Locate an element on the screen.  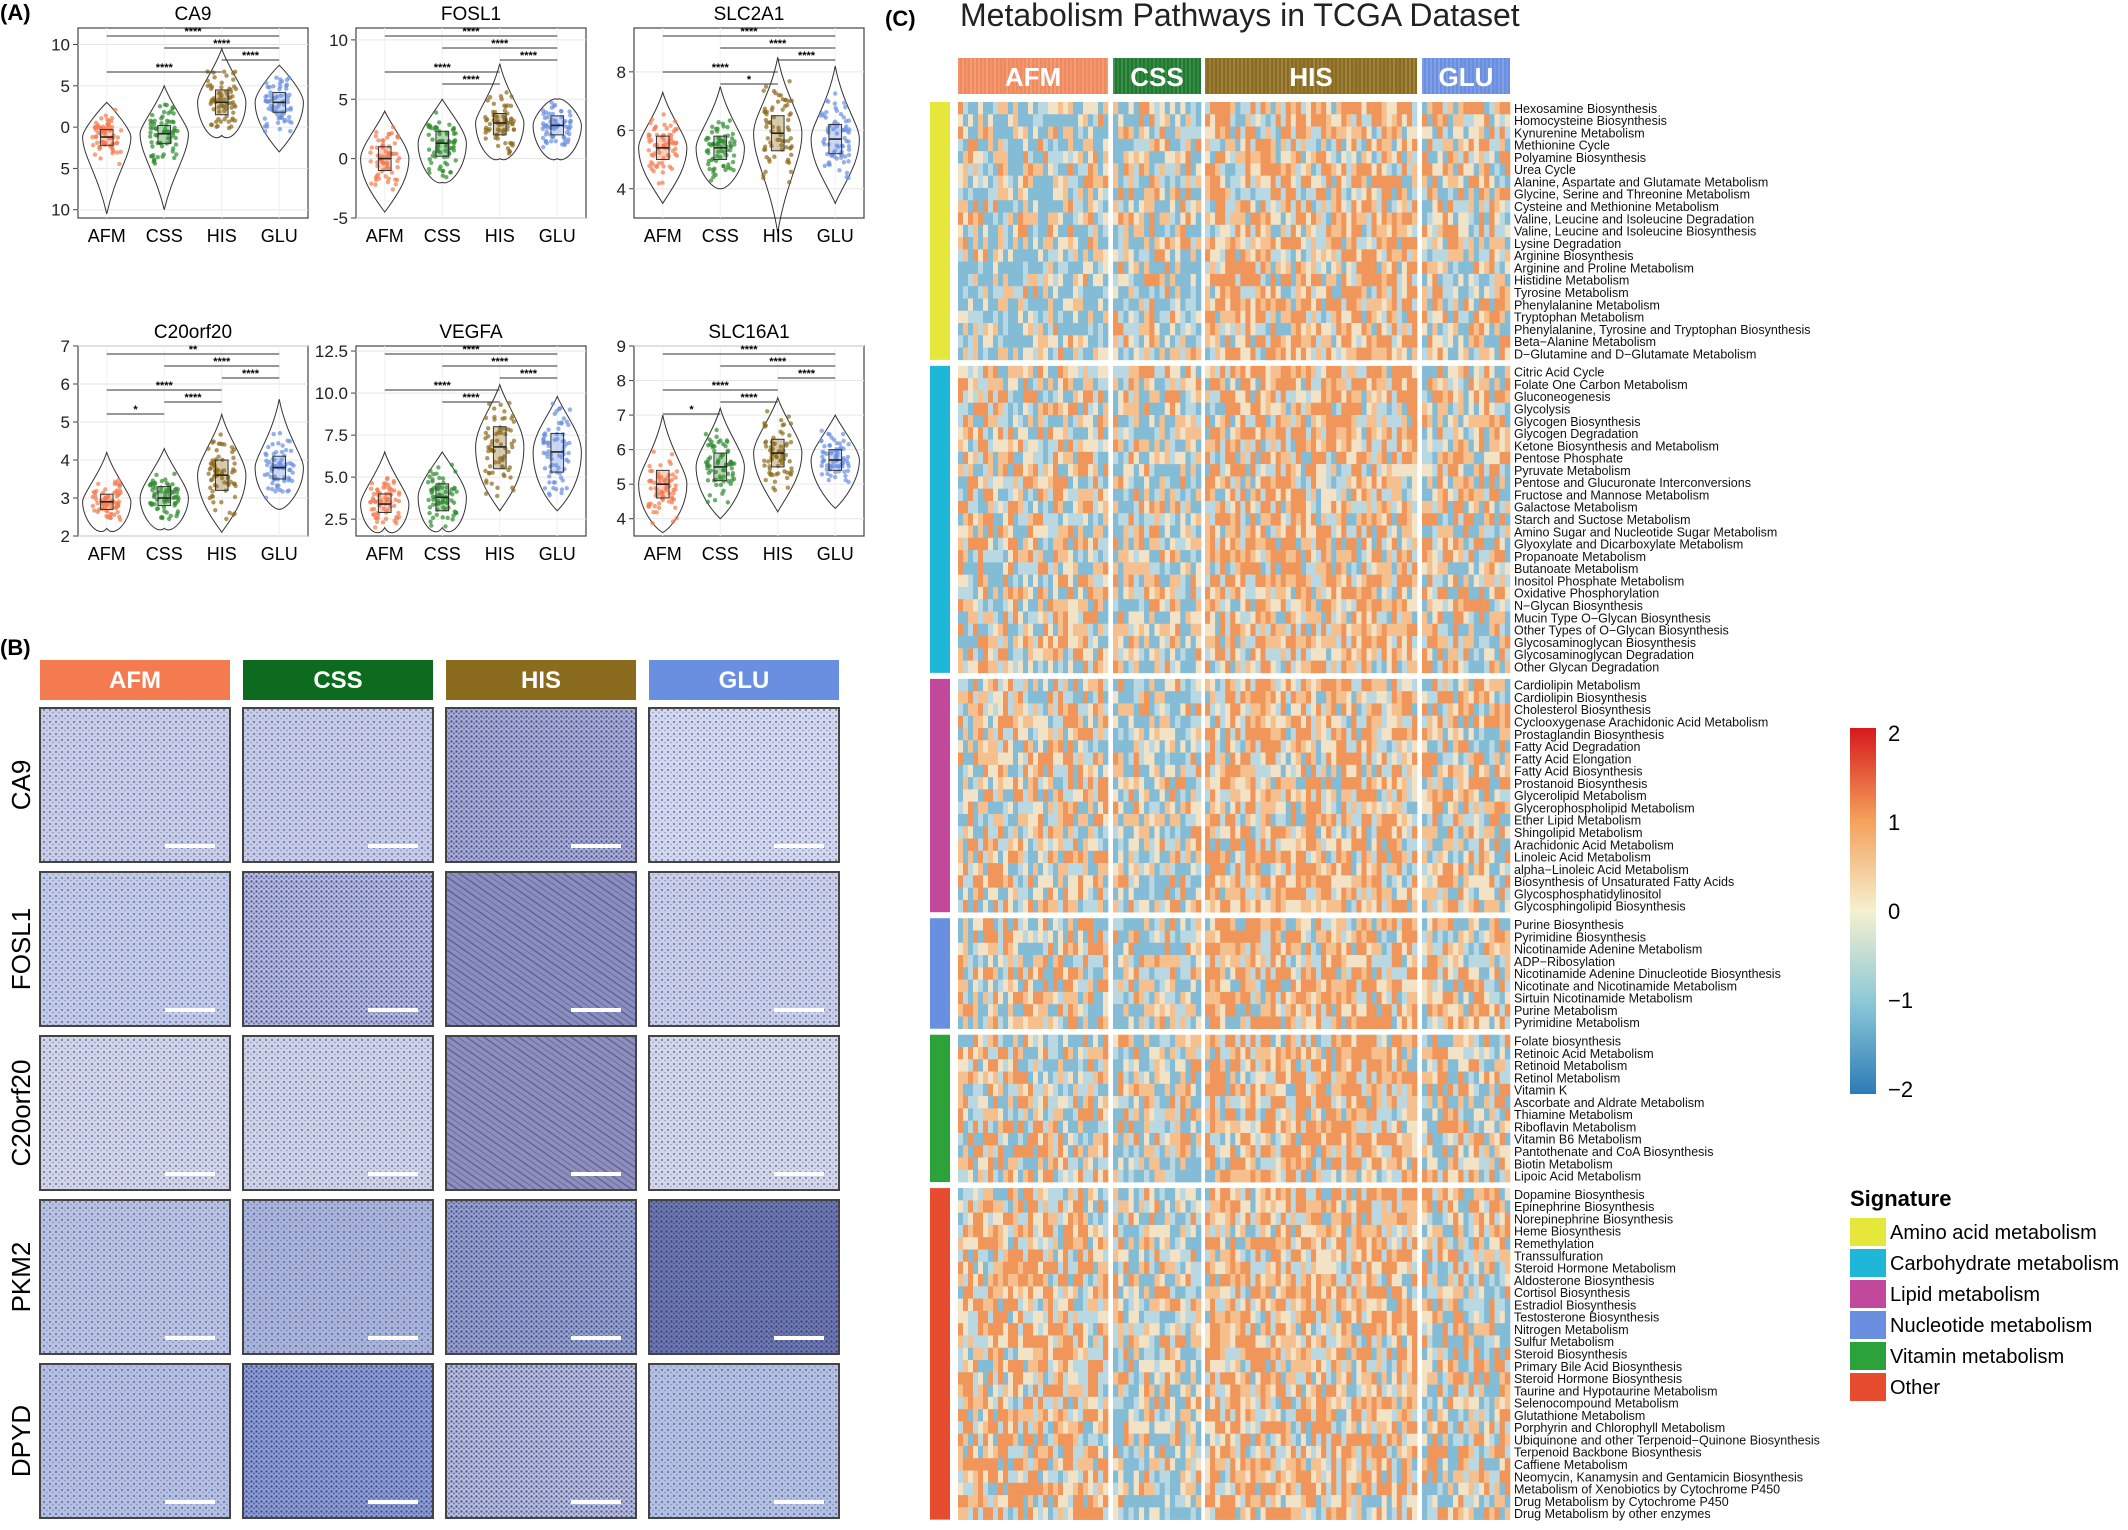
x-tick-label: AFM is located at coordinates (385, 554).